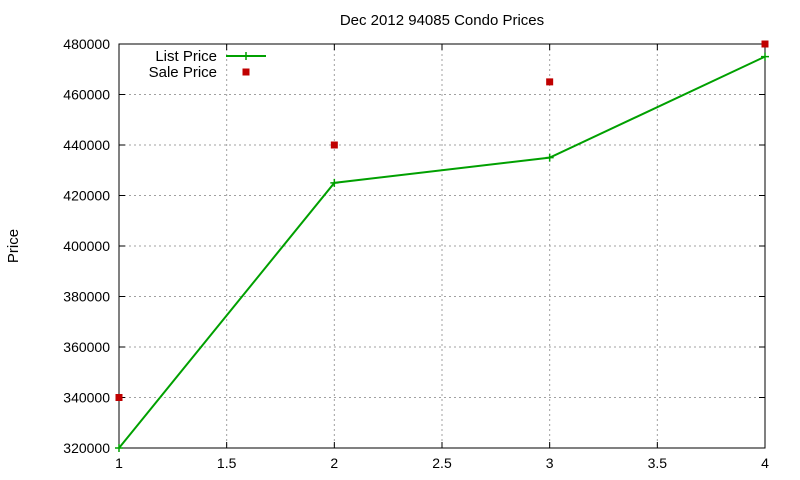 This screenshot has width=800, height=480. Describe the element at coordinates (86, 145) in the screenshot. I see `y-tick-label: 440000` at that location.